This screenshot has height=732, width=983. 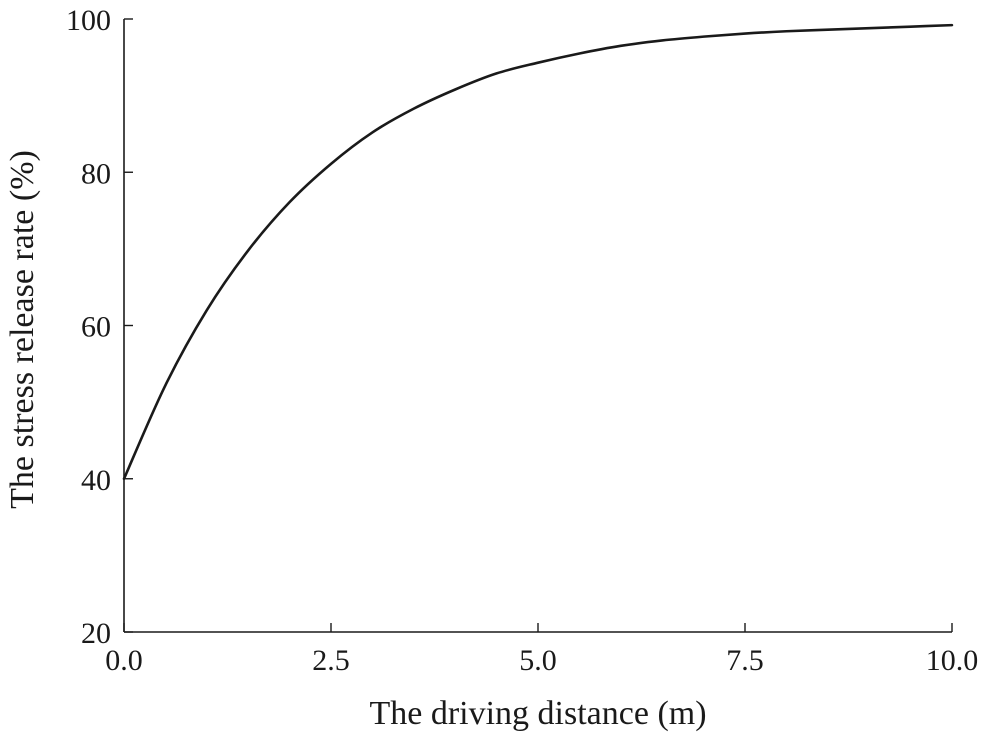 What do you see at coordinates (538, 660) in the screenshot?
I see `x-tick-label: 5.0` at bounding box center [538, 660].